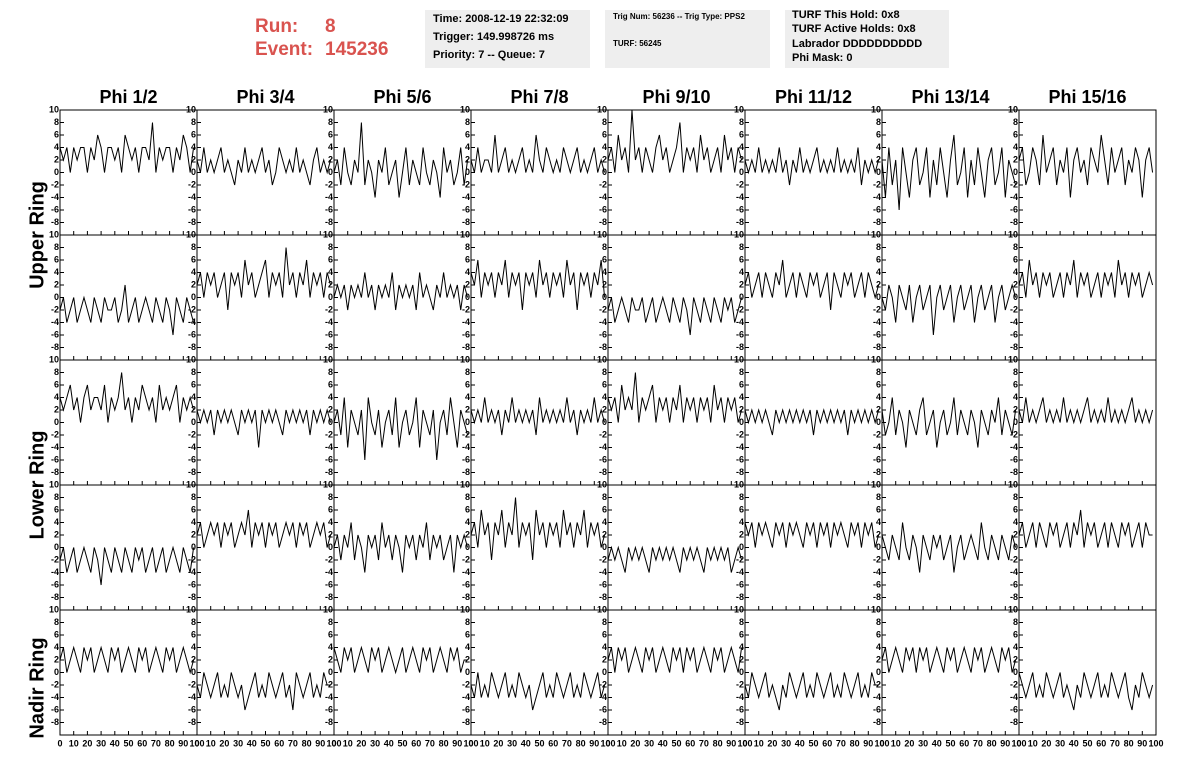 The width and height of the screenshot is (1196, 772). I want to click on column-title: Phi 9/10, so click(676, 97).